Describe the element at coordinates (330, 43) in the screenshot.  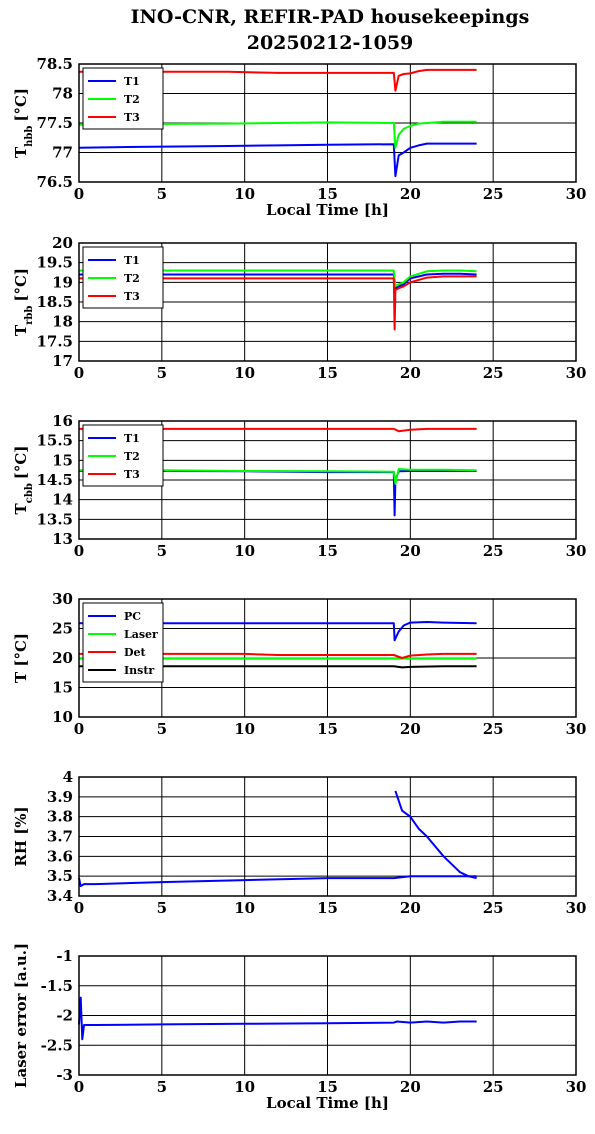
I see `figure-title-line2: 20250212-1059` at that location.